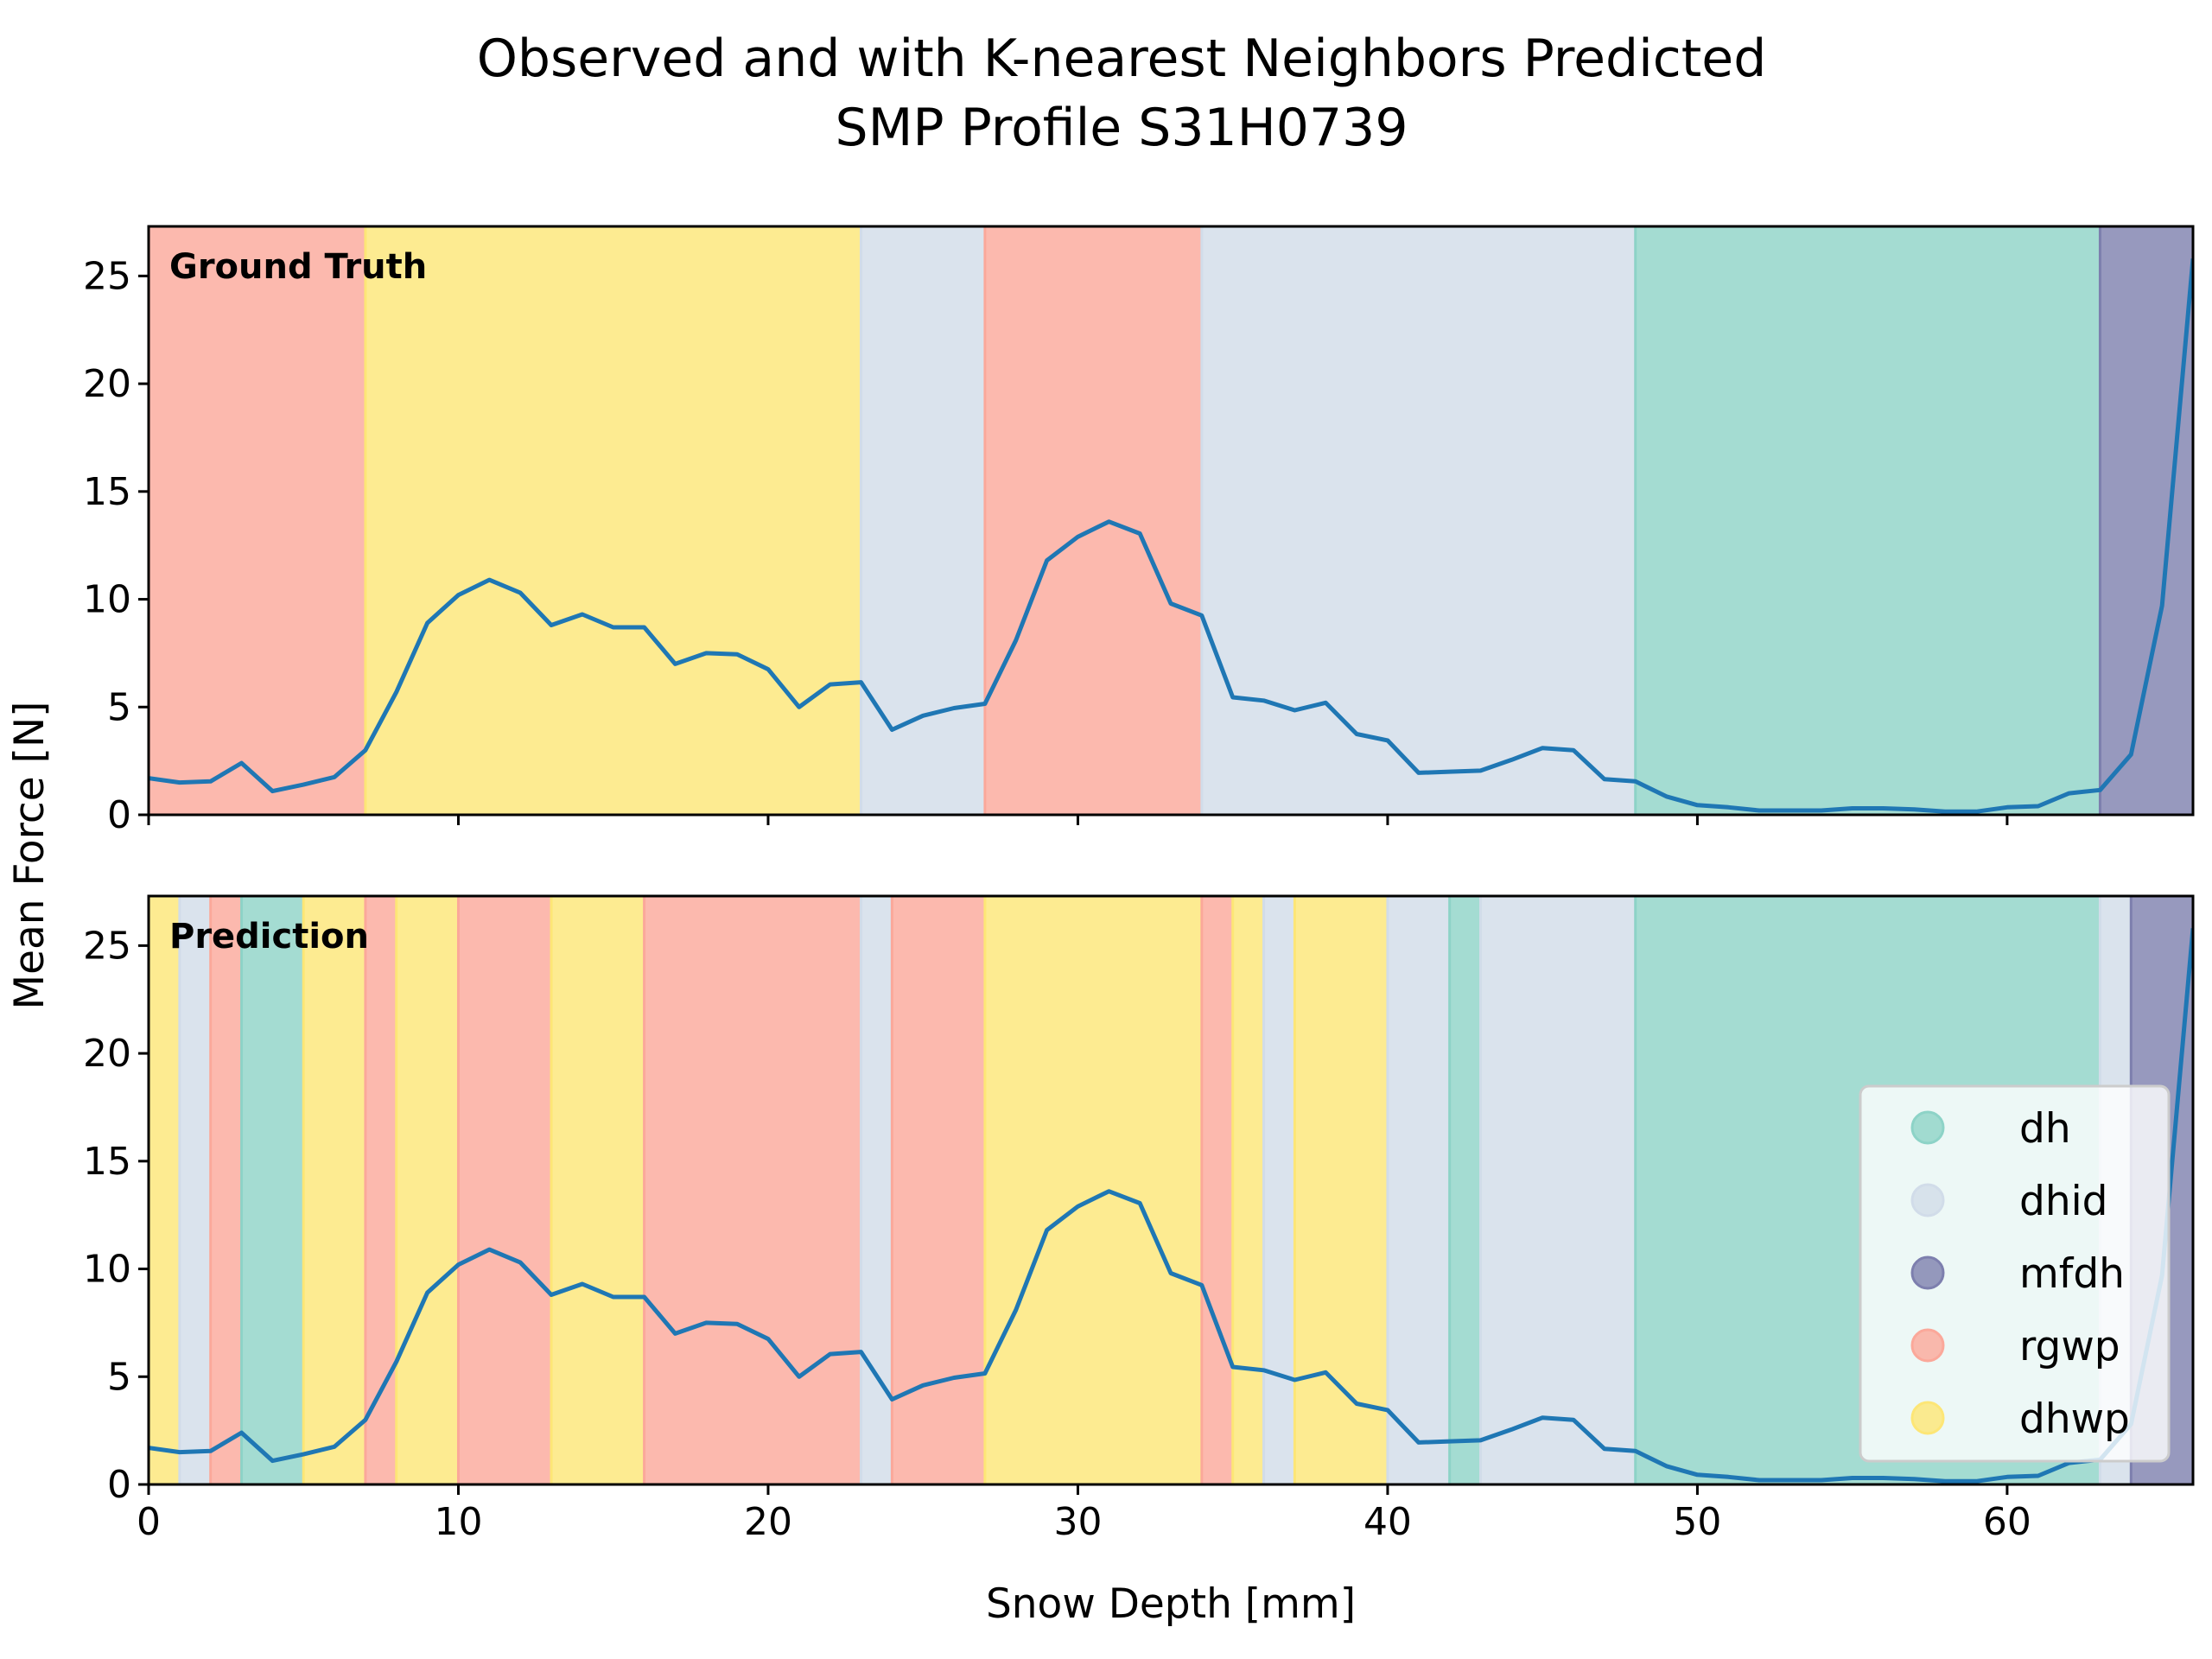 The width and height of the screenshot is (2212, 1659). What do you see at coordinates (1697, 1522) in the screenshot?
I see `x-tick-label: 50` at bounding box center [1697, 1522].